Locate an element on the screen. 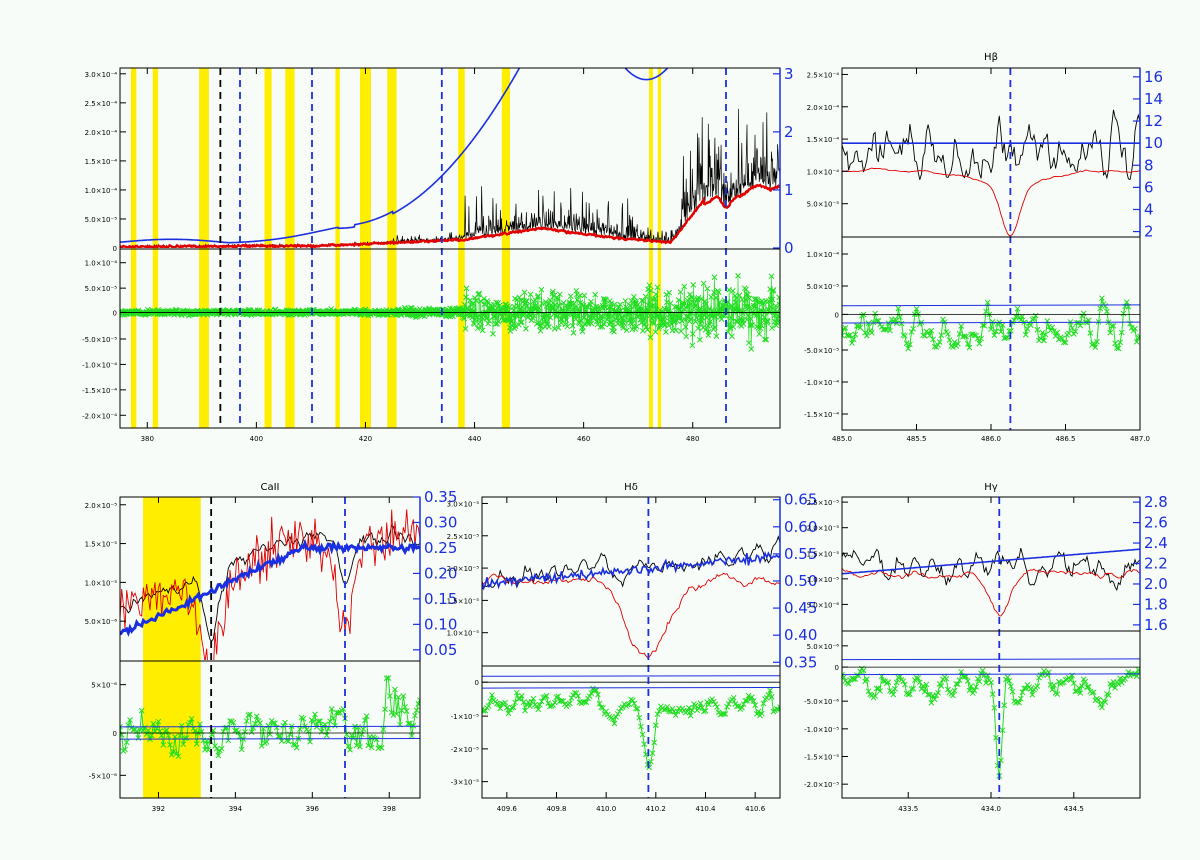 The image size is (1200, 860). residual-markers is located at coordinates (991, 323).